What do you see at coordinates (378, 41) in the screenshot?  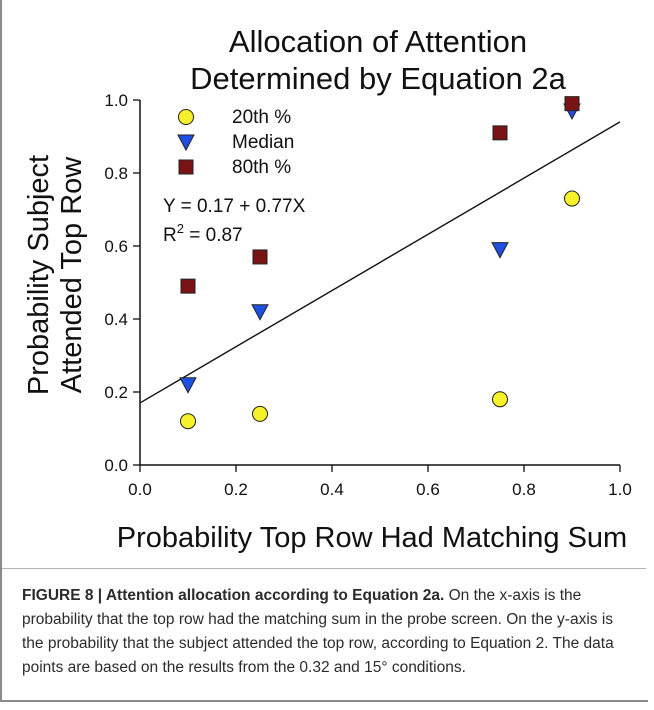 I see `chart-title-line-1: Allocation of Attention` at bounding box center [378, 41].